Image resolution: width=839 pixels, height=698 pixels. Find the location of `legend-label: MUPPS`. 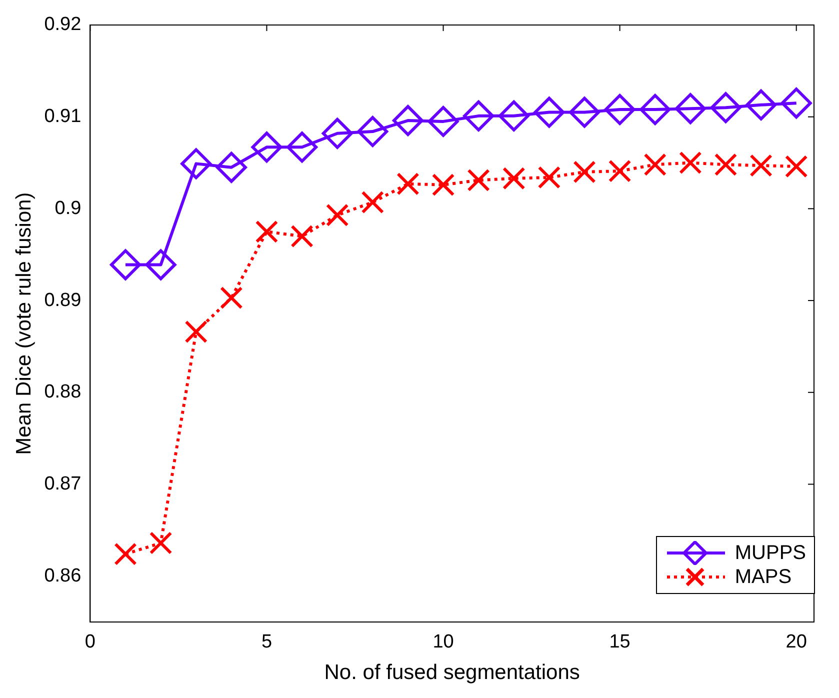

legend-label: MUPPS is located at coordinates (770, 553).